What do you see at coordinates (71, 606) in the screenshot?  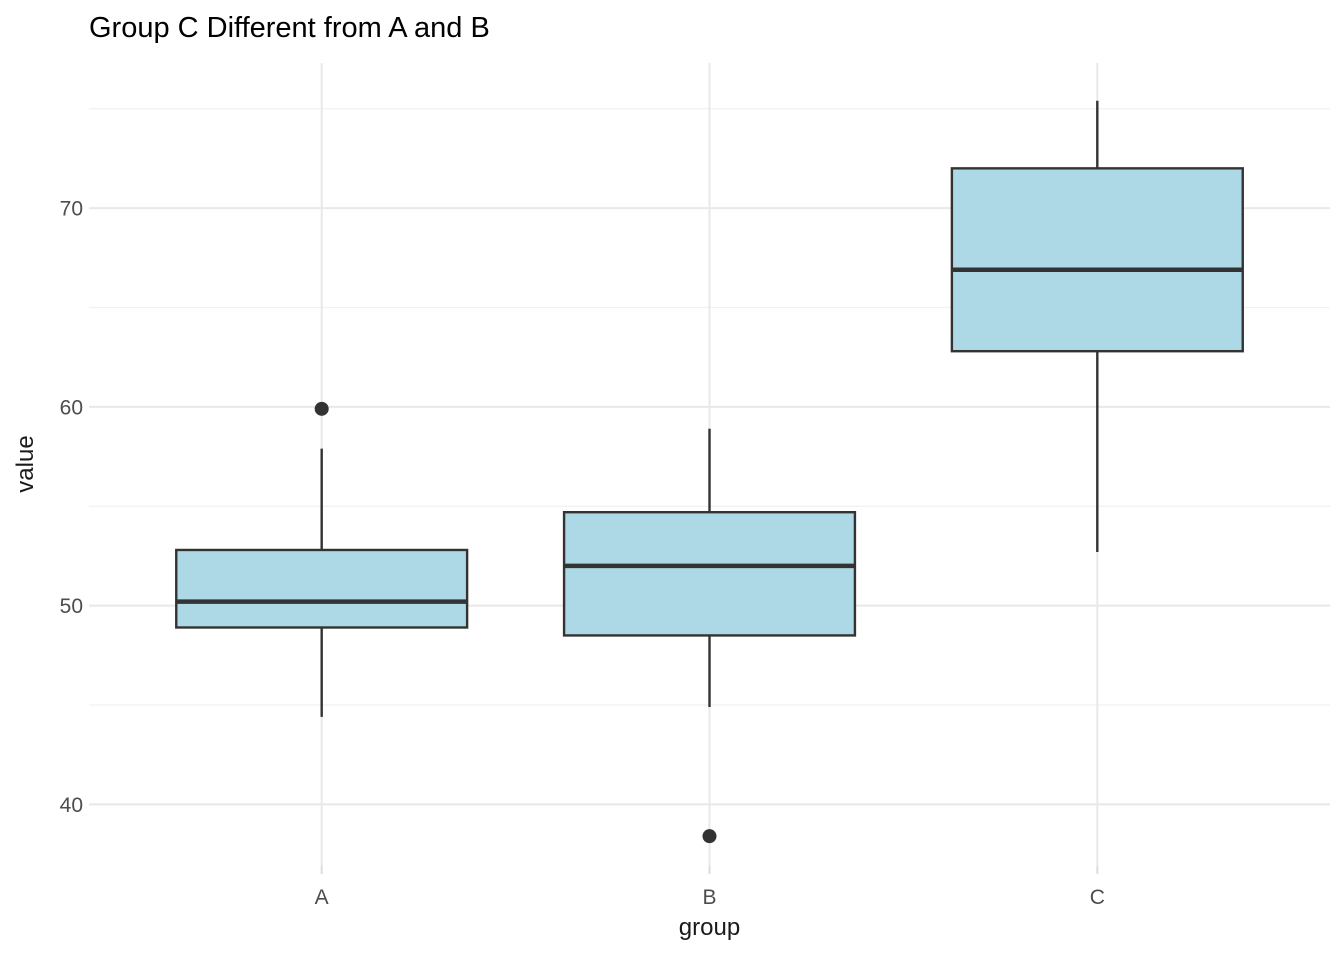 I see `y-tick-label: 50` at bounding box center [71, 606].